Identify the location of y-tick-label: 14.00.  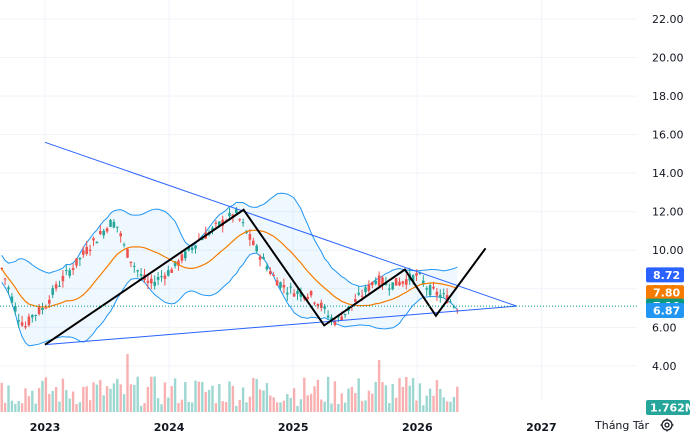
(668, 173).